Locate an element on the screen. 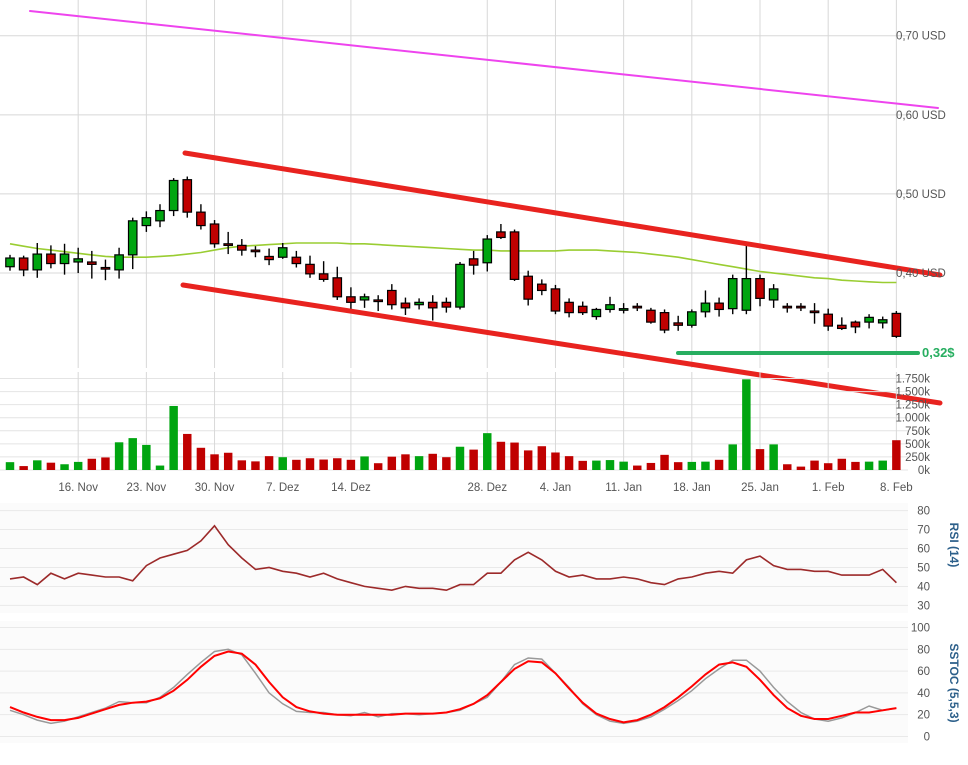  volume-bar-series is located at coordinates (453, 424).